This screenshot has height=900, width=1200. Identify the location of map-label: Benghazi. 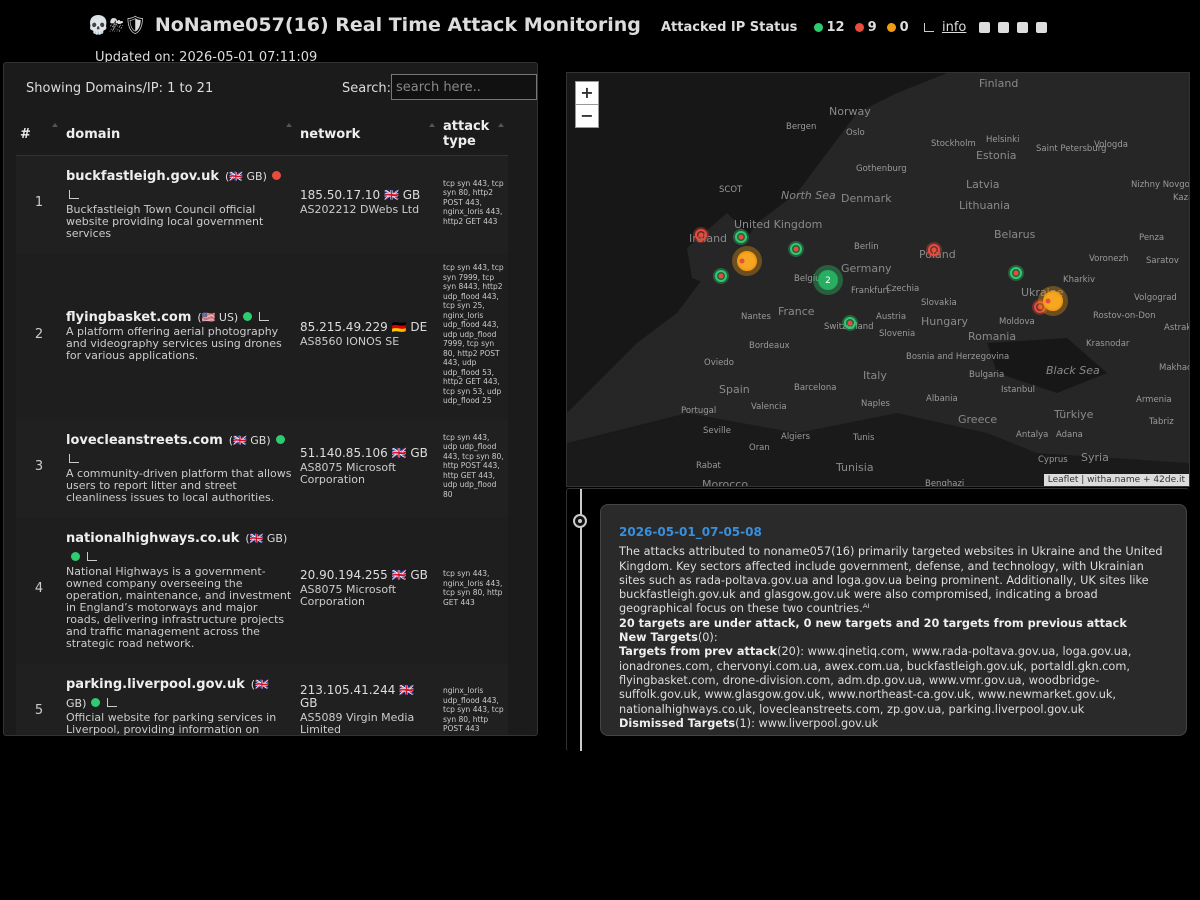
(944, 482).